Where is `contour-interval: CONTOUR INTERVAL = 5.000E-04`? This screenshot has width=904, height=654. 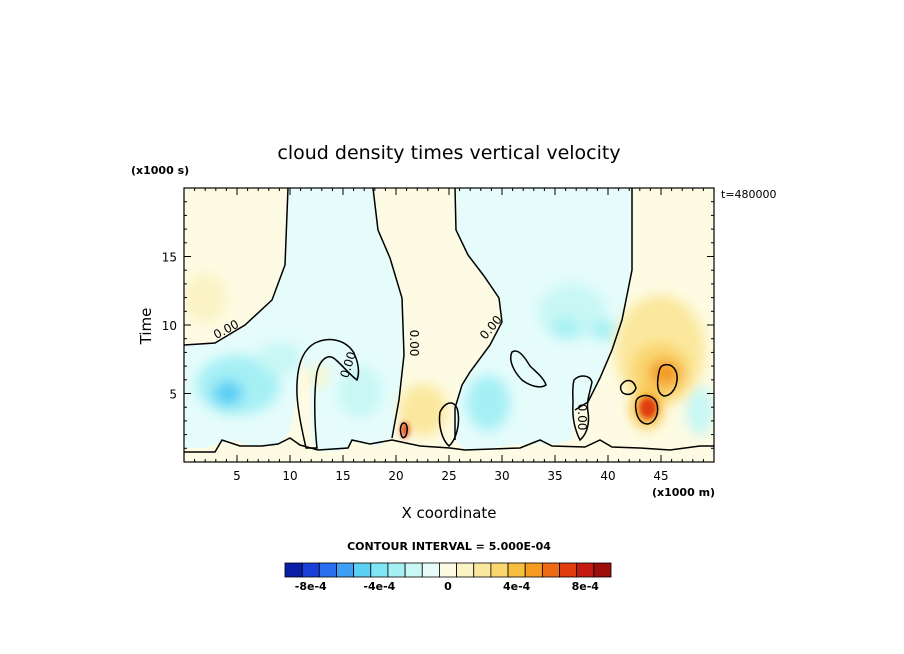 contour-interval: CONTOUR INTERVAL = 5.000E-04 is located at coordinates (449, 546).